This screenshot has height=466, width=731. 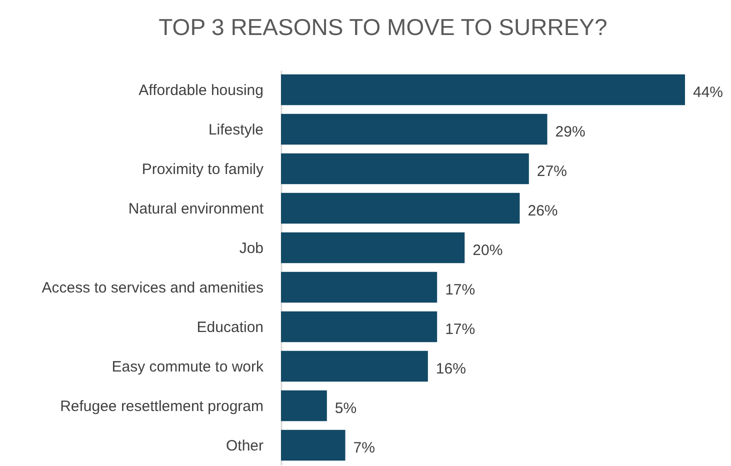 What do you see at coordinates (708, 92) in the screenshot?
I see `data-label: 44%` at bounding box center [708, 92].